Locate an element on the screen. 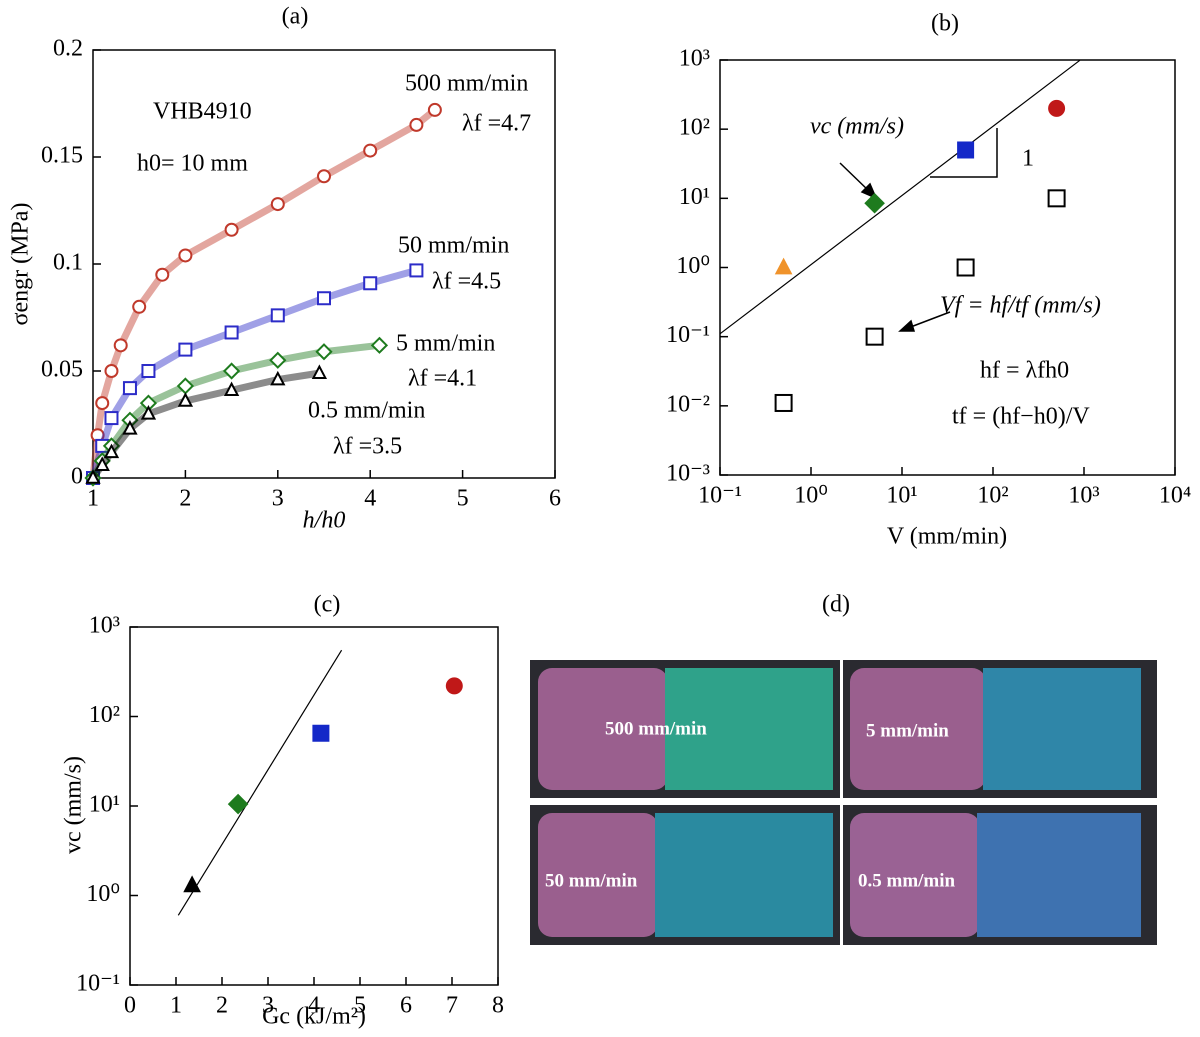 This screenshot has width=1200, height=1037. annotation: 1 is located at coordinates (1028, 159).